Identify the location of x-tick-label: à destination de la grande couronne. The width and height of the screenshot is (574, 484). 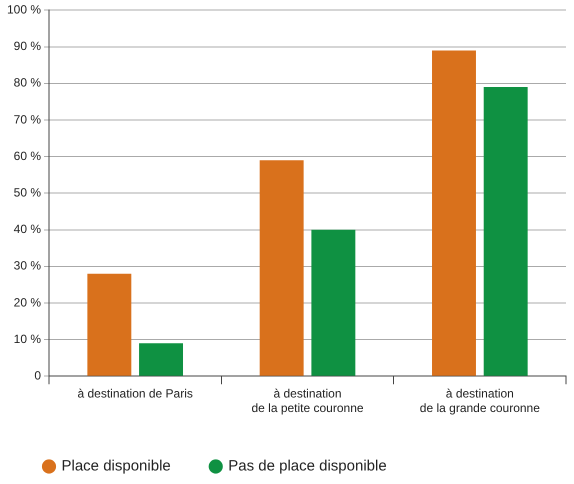
(480, 401).